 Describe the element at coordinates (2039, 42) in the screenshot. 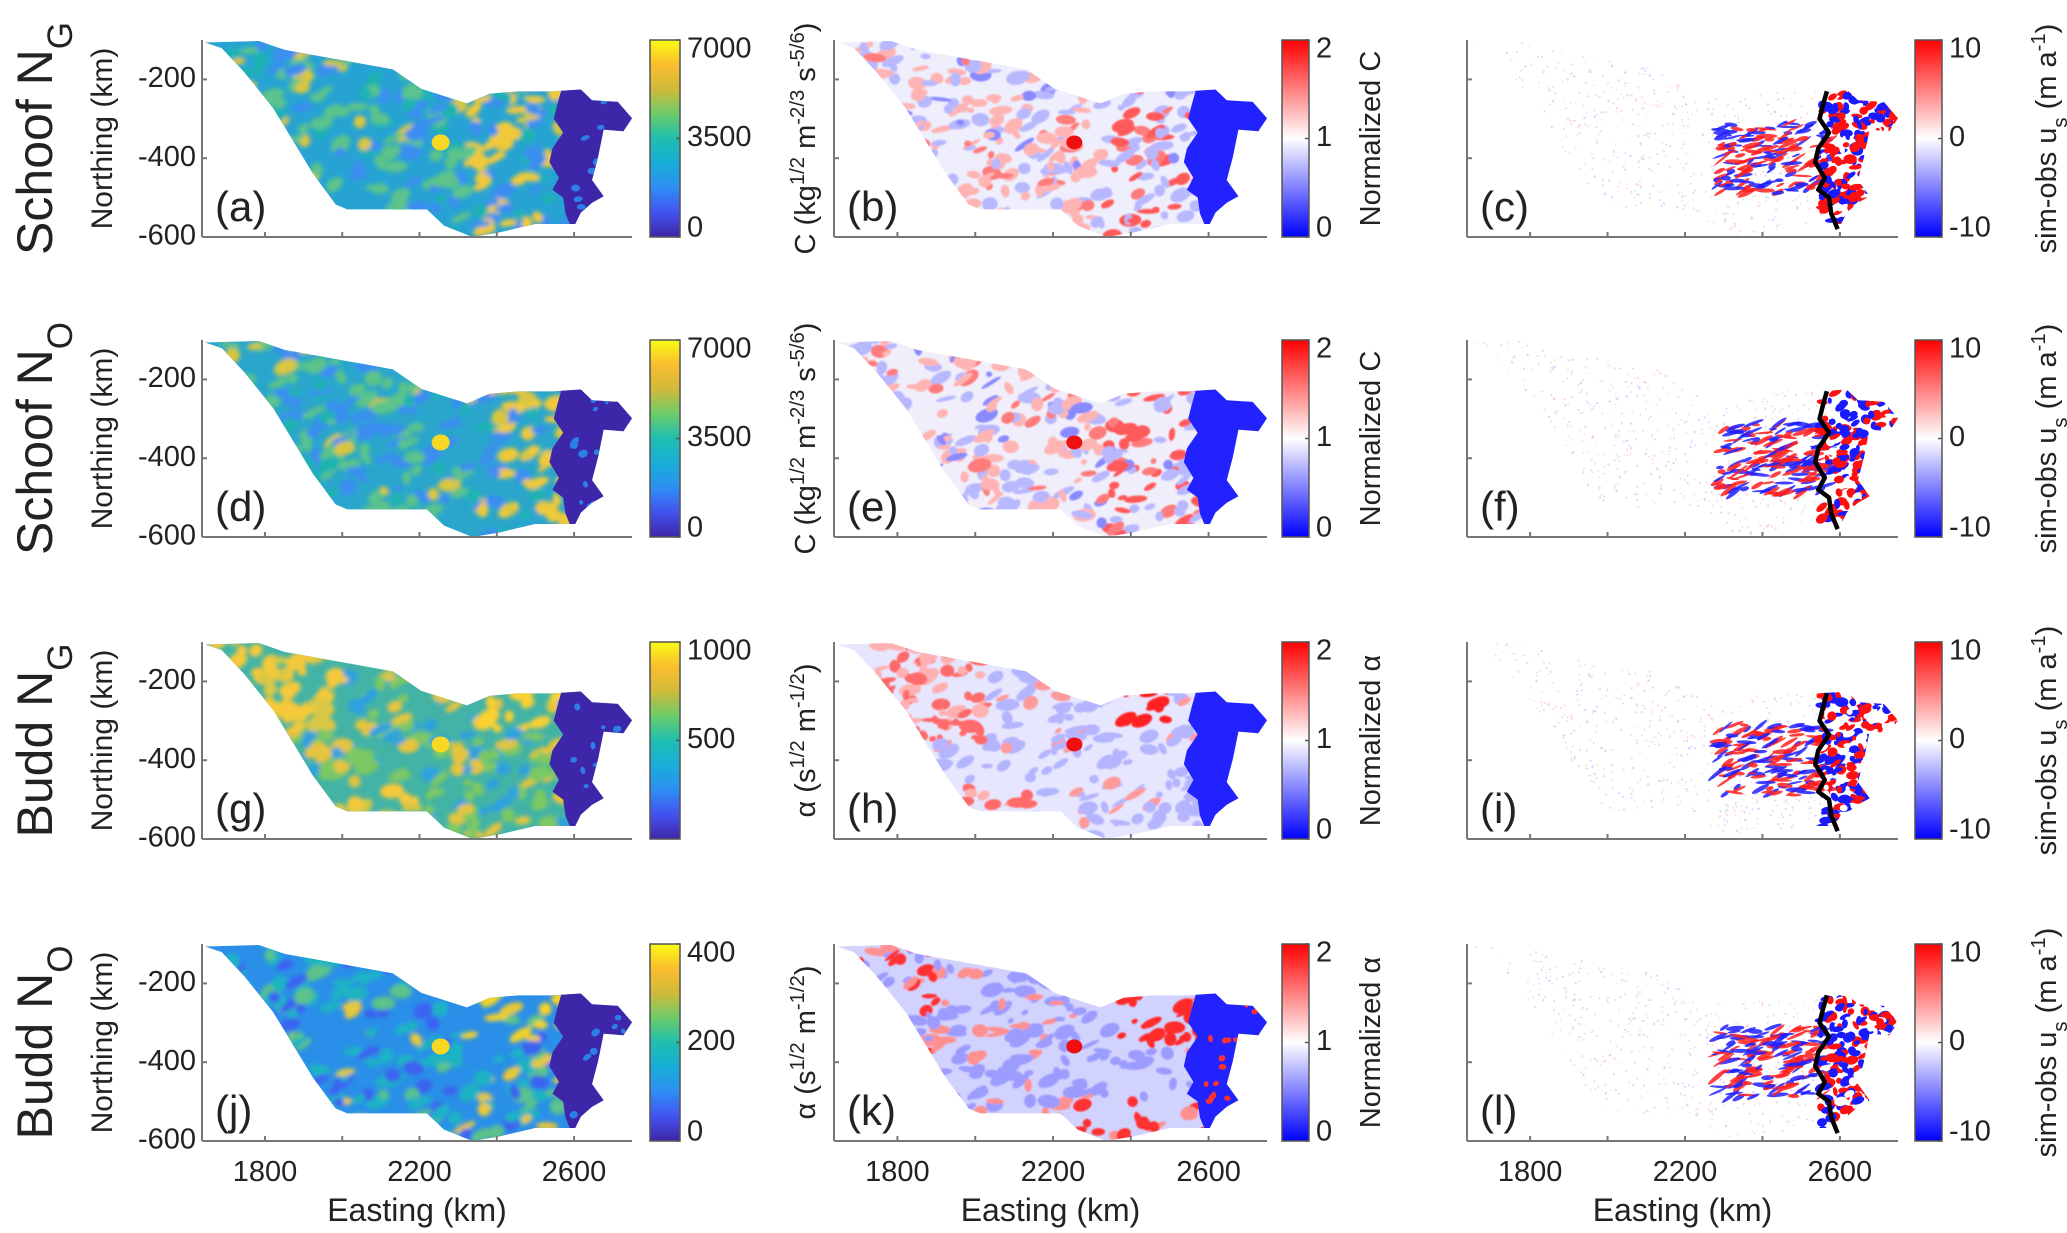

I see `colorbar-label-part: -1` at that location.